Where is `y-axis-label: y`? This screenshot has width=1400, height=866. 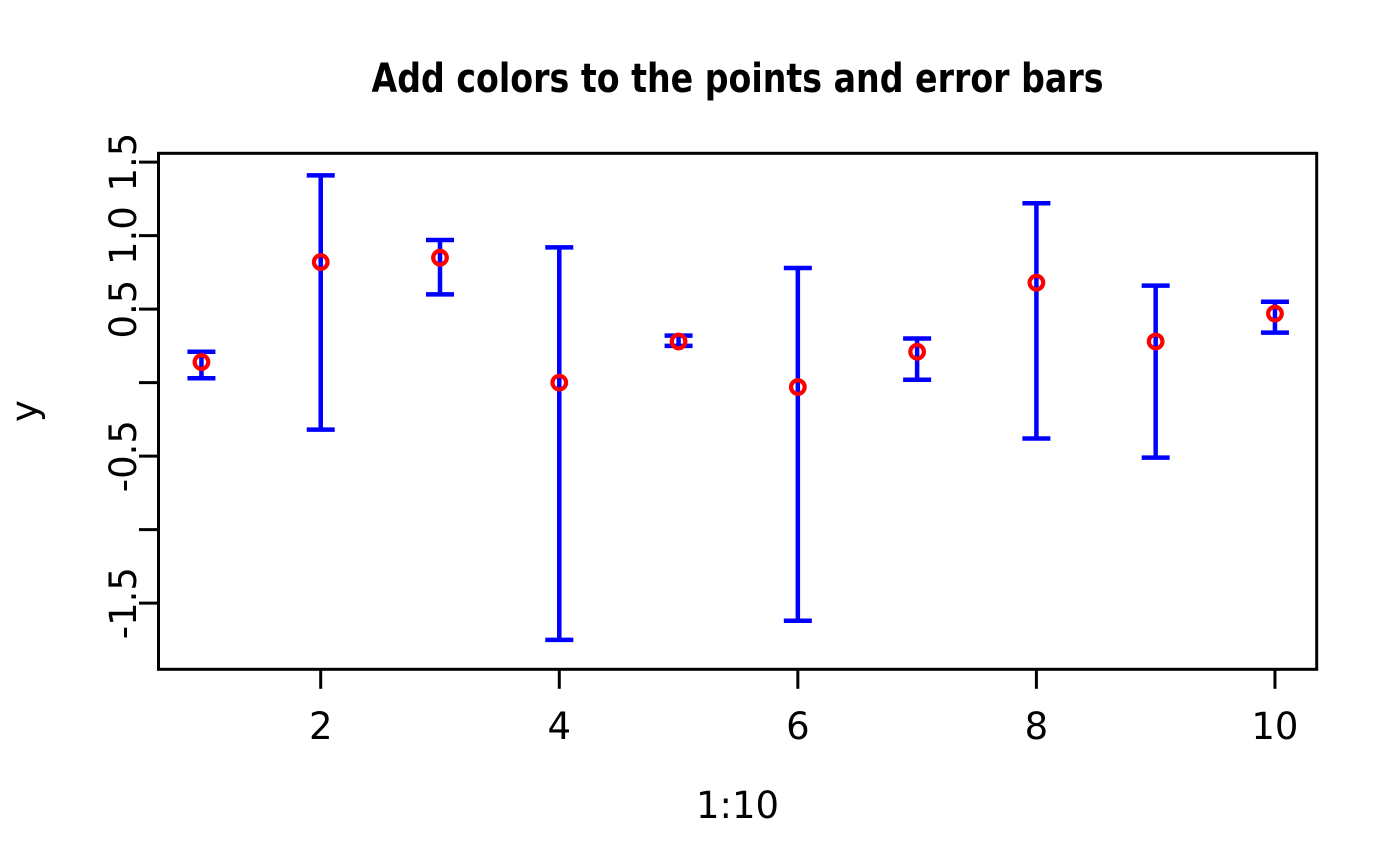 y-axis-label: y is located at coordinates (24, 411).